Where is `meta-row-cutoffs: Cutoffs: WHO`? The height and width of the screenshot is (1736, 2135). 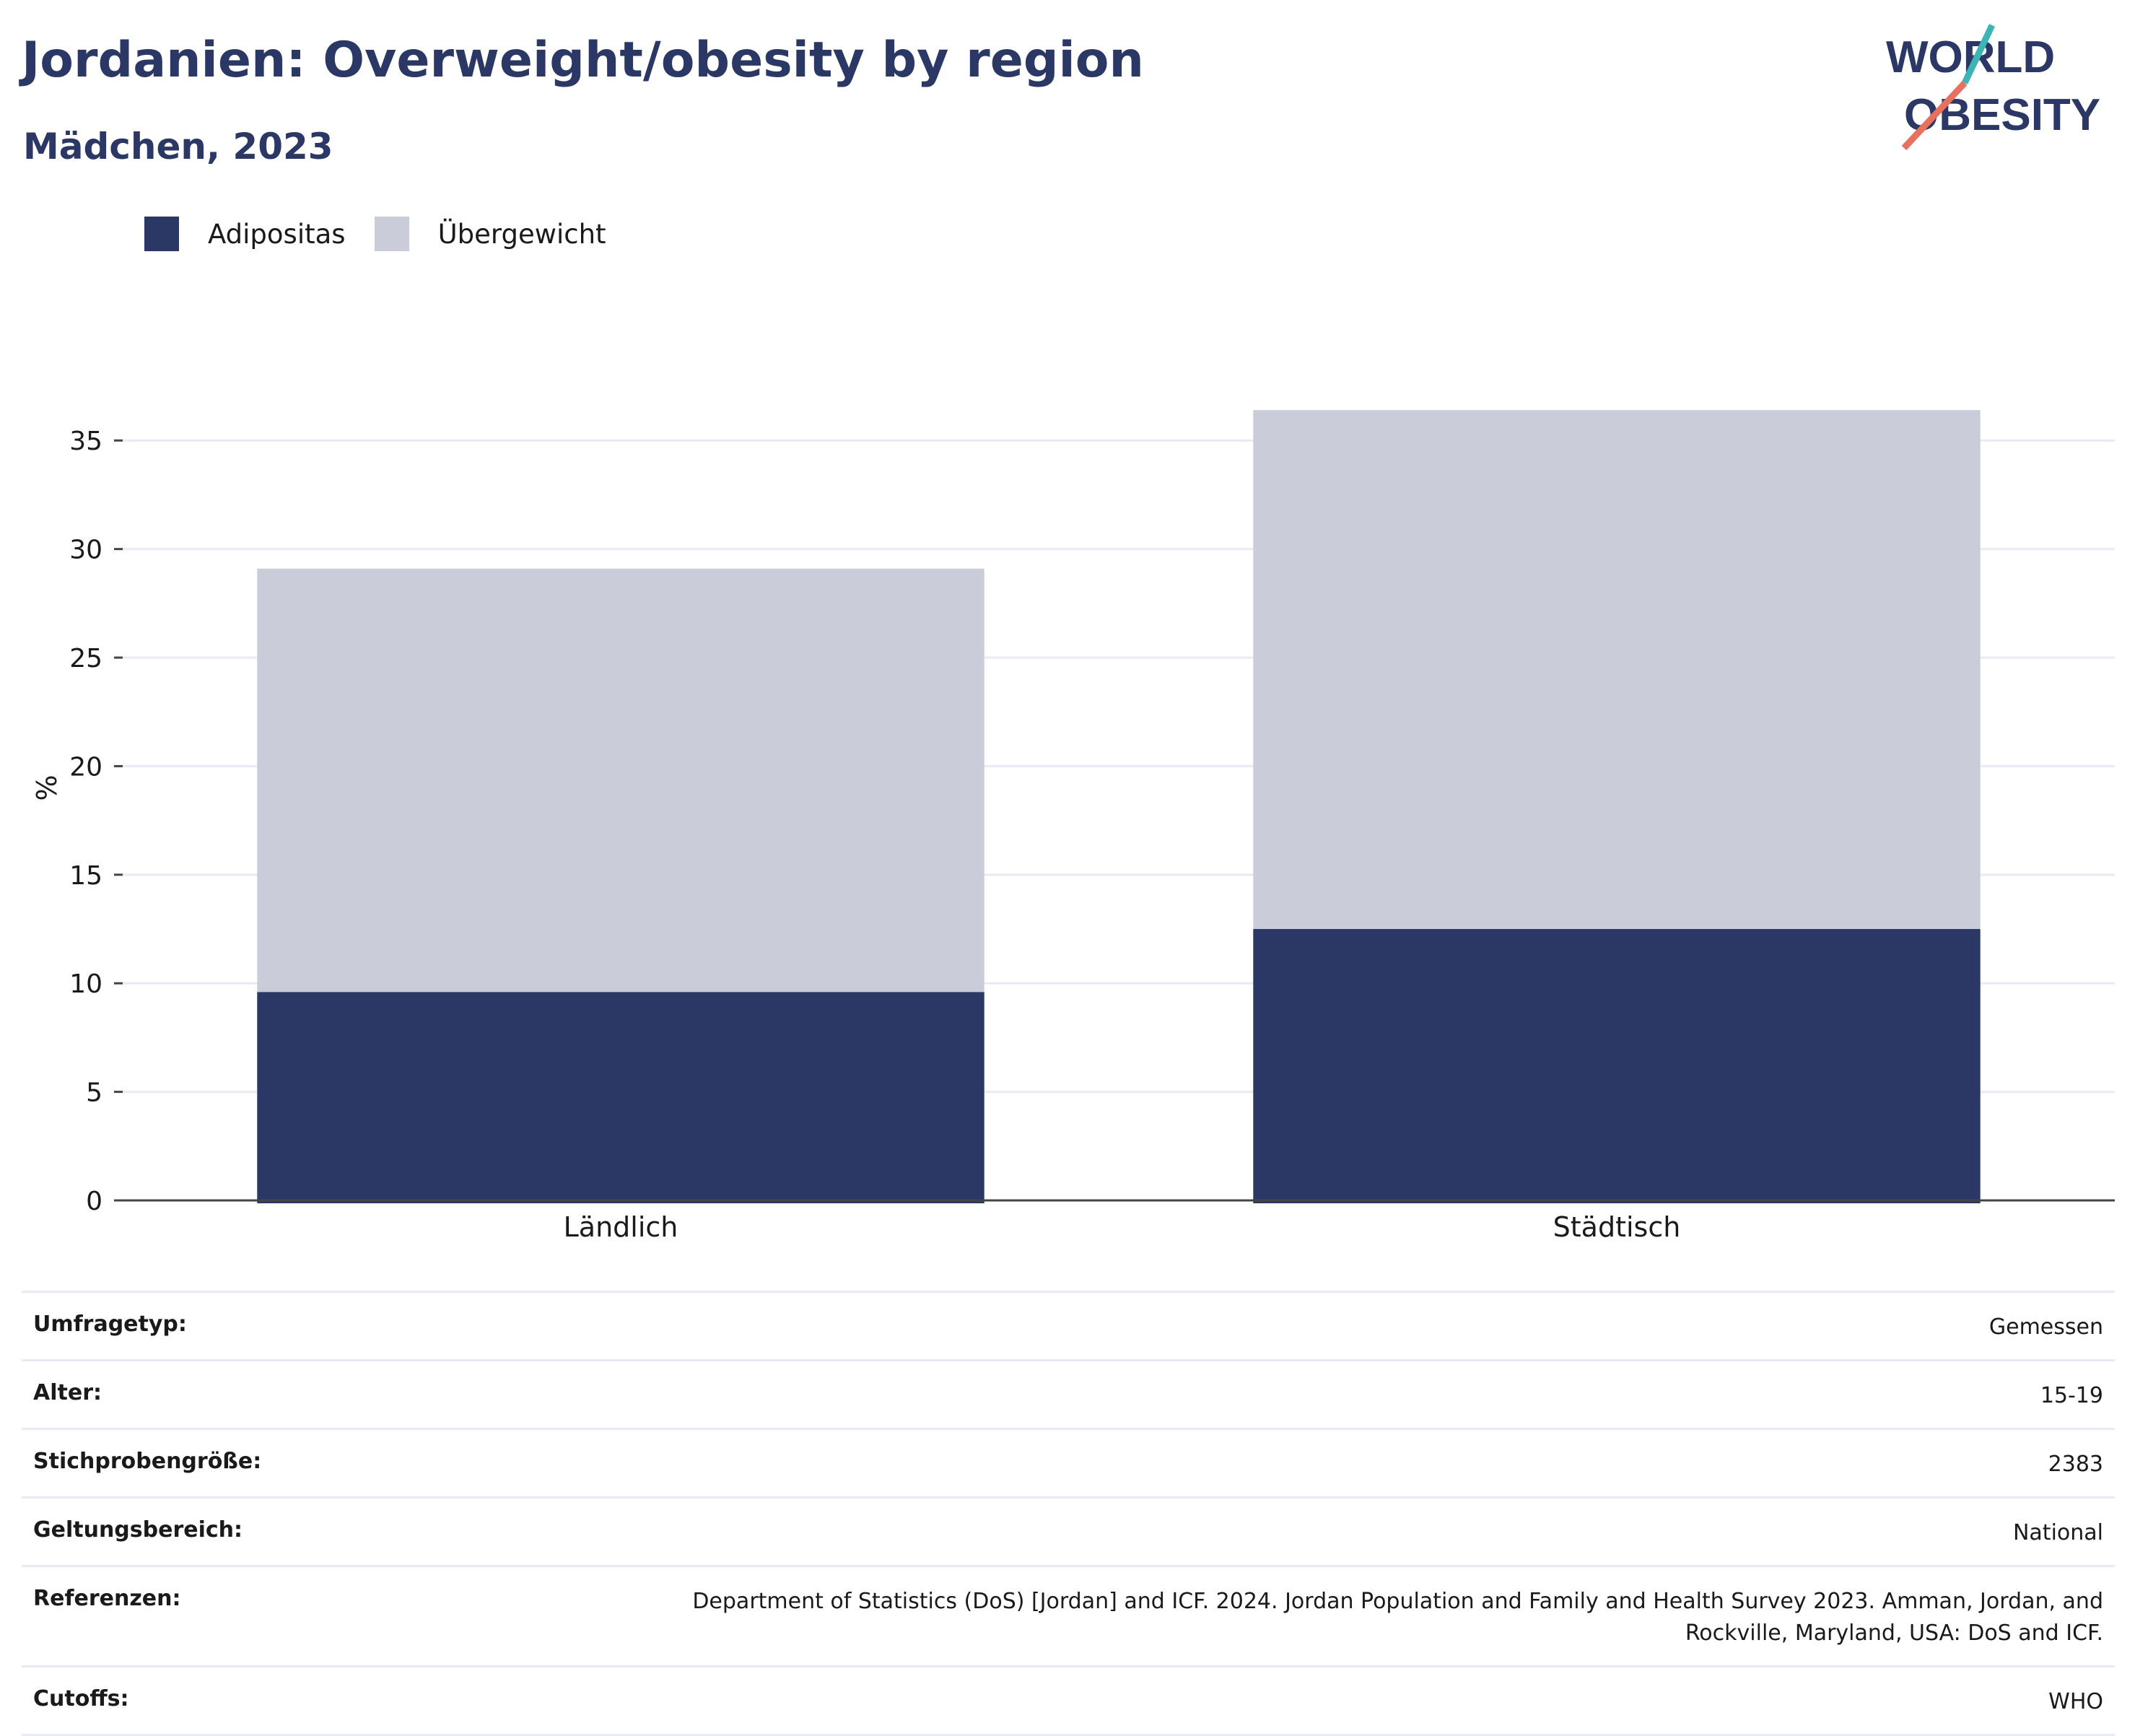 meta-row-cutoffs: Cutoffs: WHO is located at coordinates (1068, 1700).